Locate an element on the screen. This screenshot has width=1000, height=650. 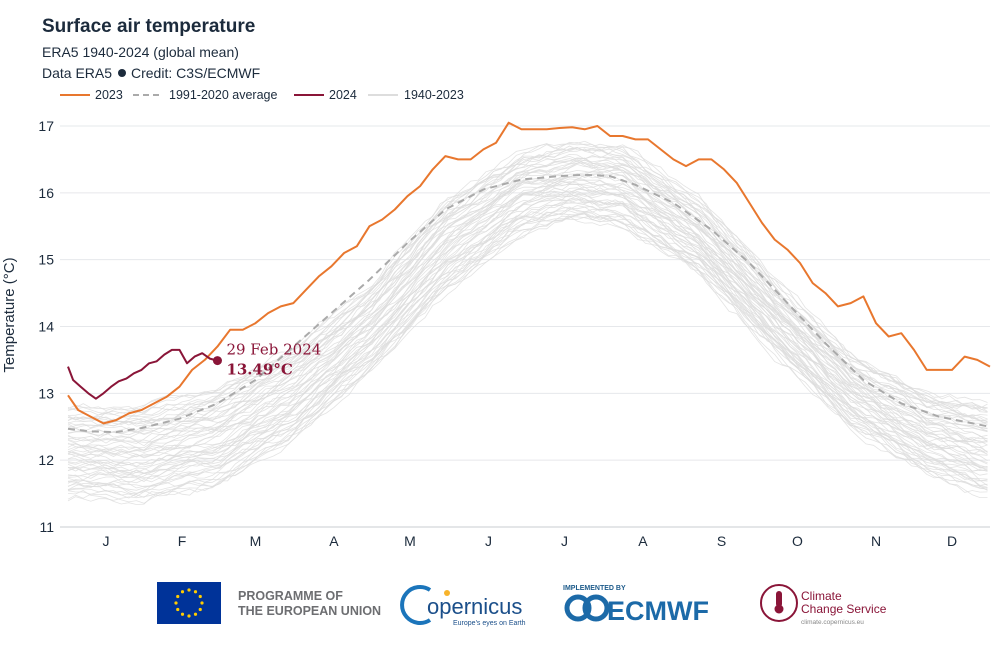
y-tick-label: 12 is located at coordinates (46, 460).